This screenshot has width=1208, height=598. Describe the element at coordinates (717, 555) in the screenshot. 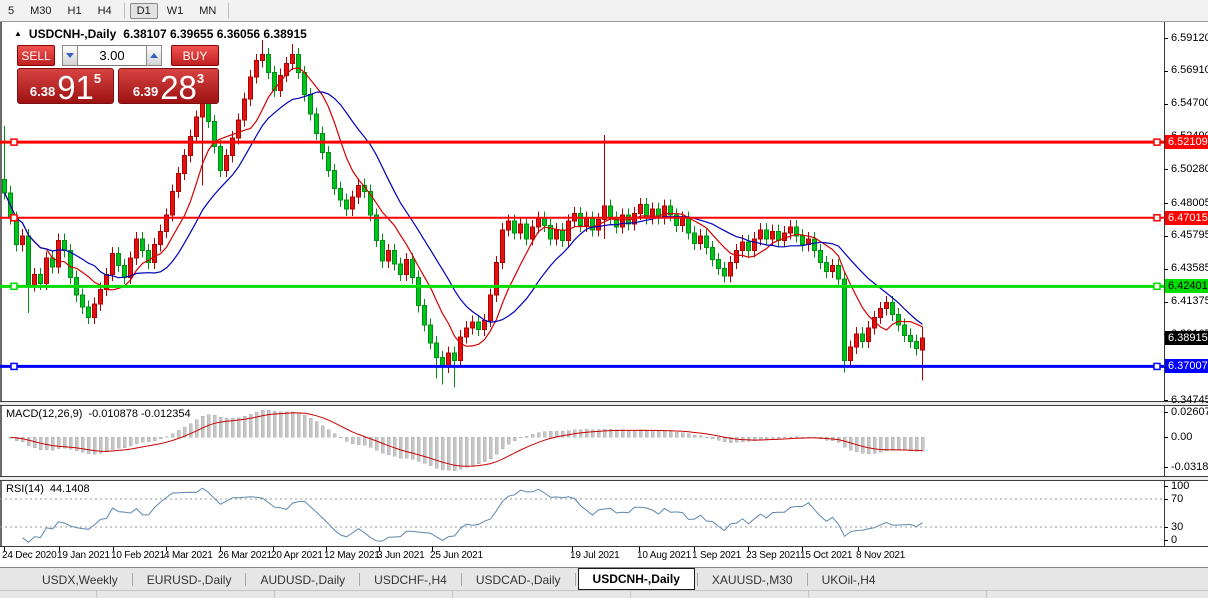

I see `date-axis-label: 1 Sep 2021` at that location.